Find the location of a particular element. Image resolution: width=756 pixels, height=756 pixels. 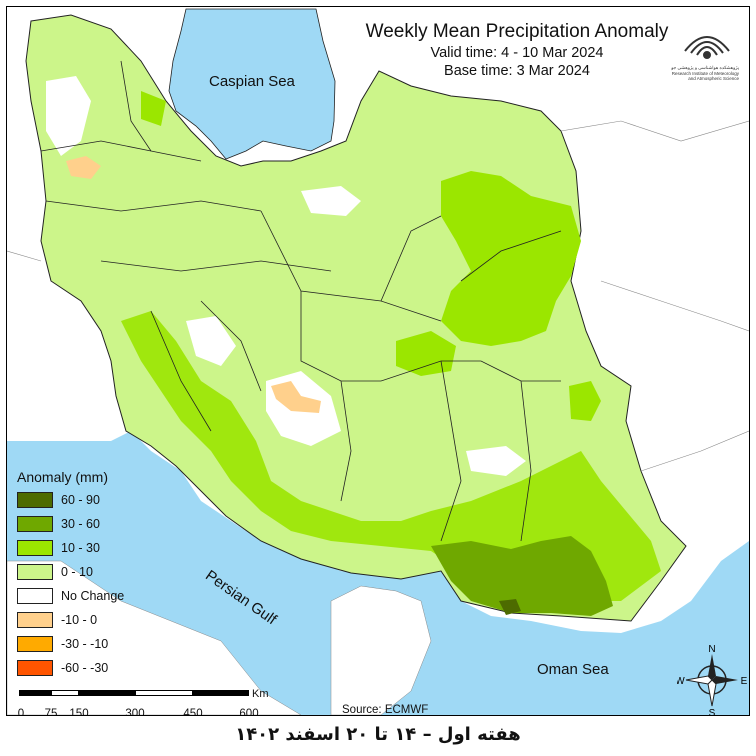

anomaly-10-30-central is located at coordinates (426, 353).